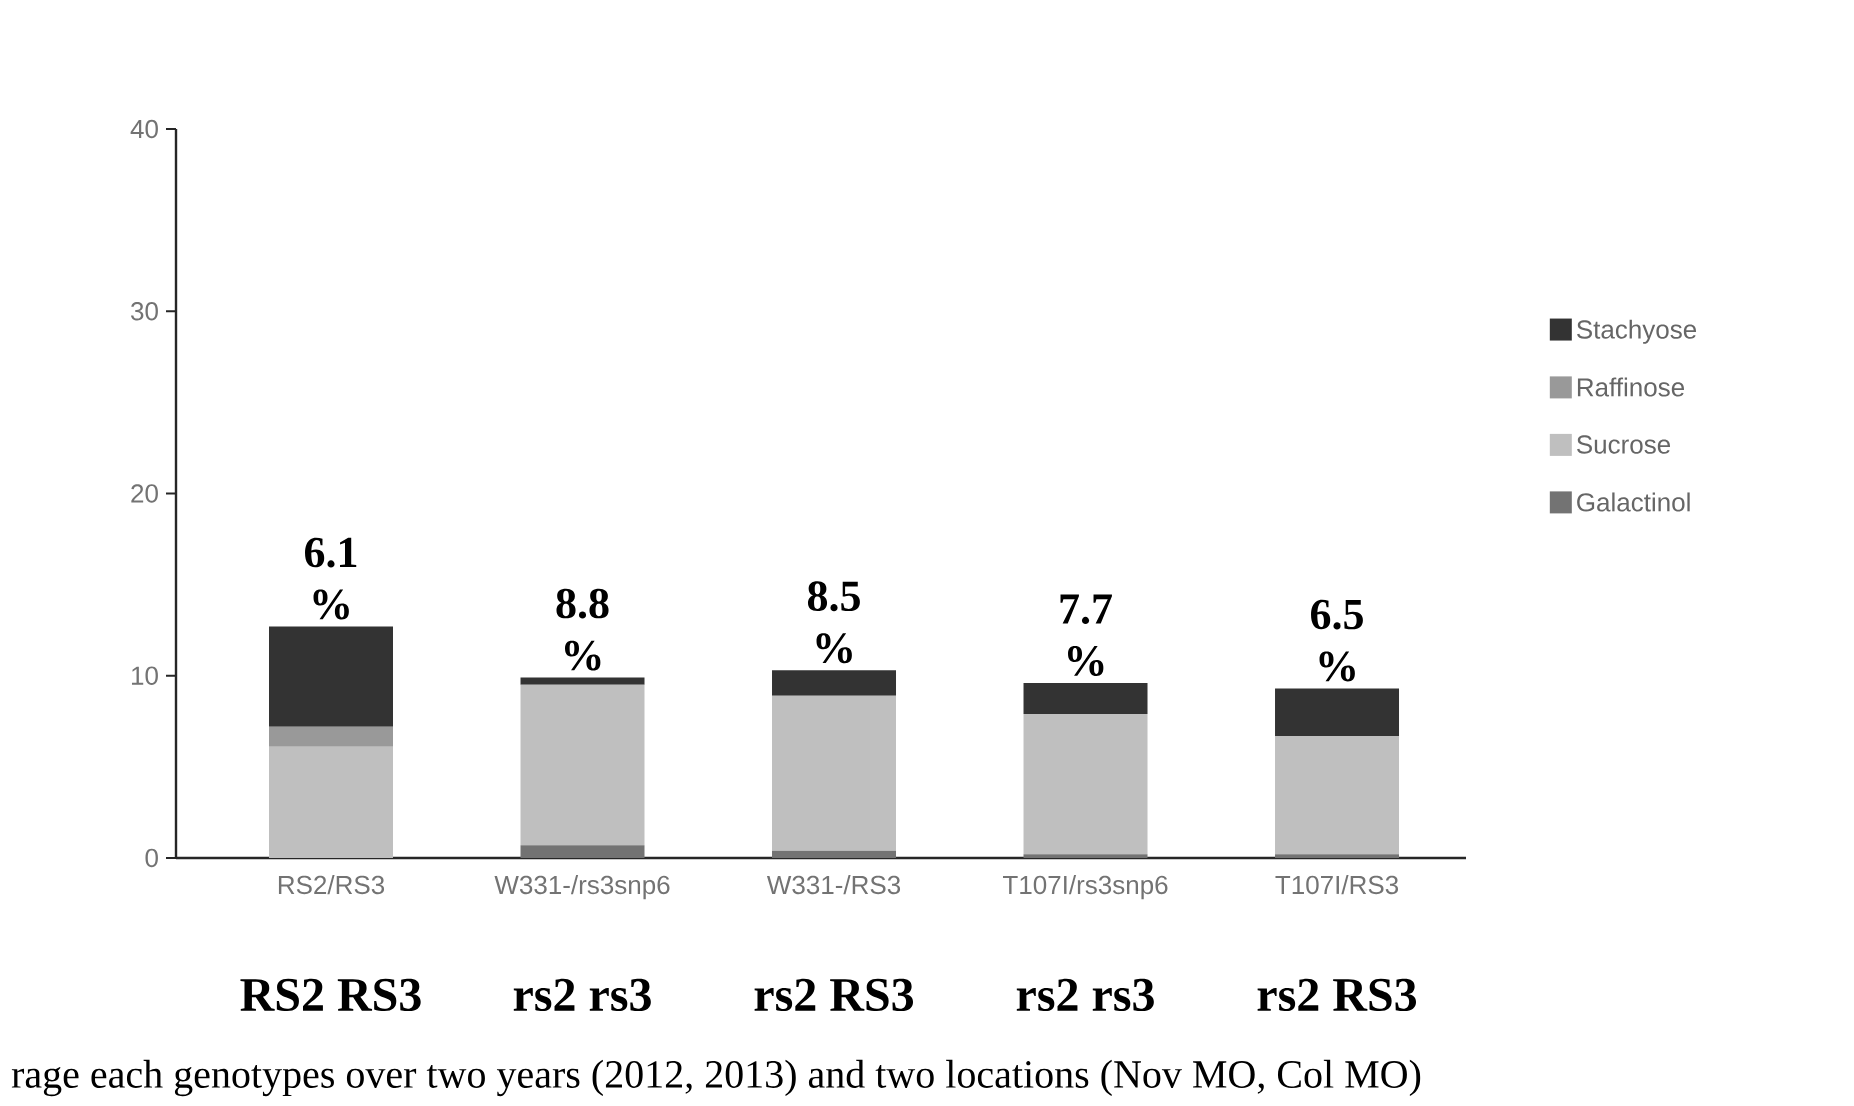 Image resolution: width=1854 pixels, height=1106 pixels. Describe the element at coordinates (716, 1078) in the screenshot. I see `text: rage each genotypes over two years (2012, 2013) and two locations (Nov MO, Col MO)` at that location.